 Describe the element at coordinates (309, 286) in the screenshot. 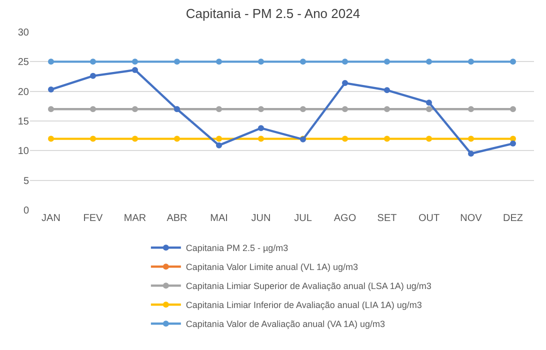

I see `legend-label: Capitania Limiar Superior de Avaliação anual (LSA 1A) ug/m3` at that location.